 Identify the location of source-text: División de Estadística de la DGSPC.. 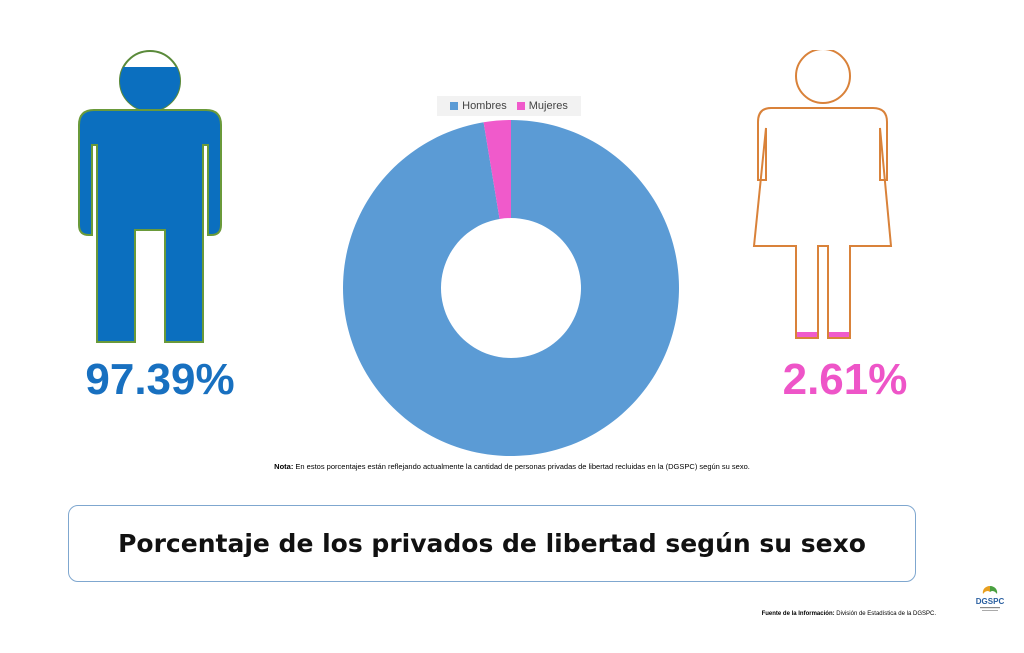
(885, 614).